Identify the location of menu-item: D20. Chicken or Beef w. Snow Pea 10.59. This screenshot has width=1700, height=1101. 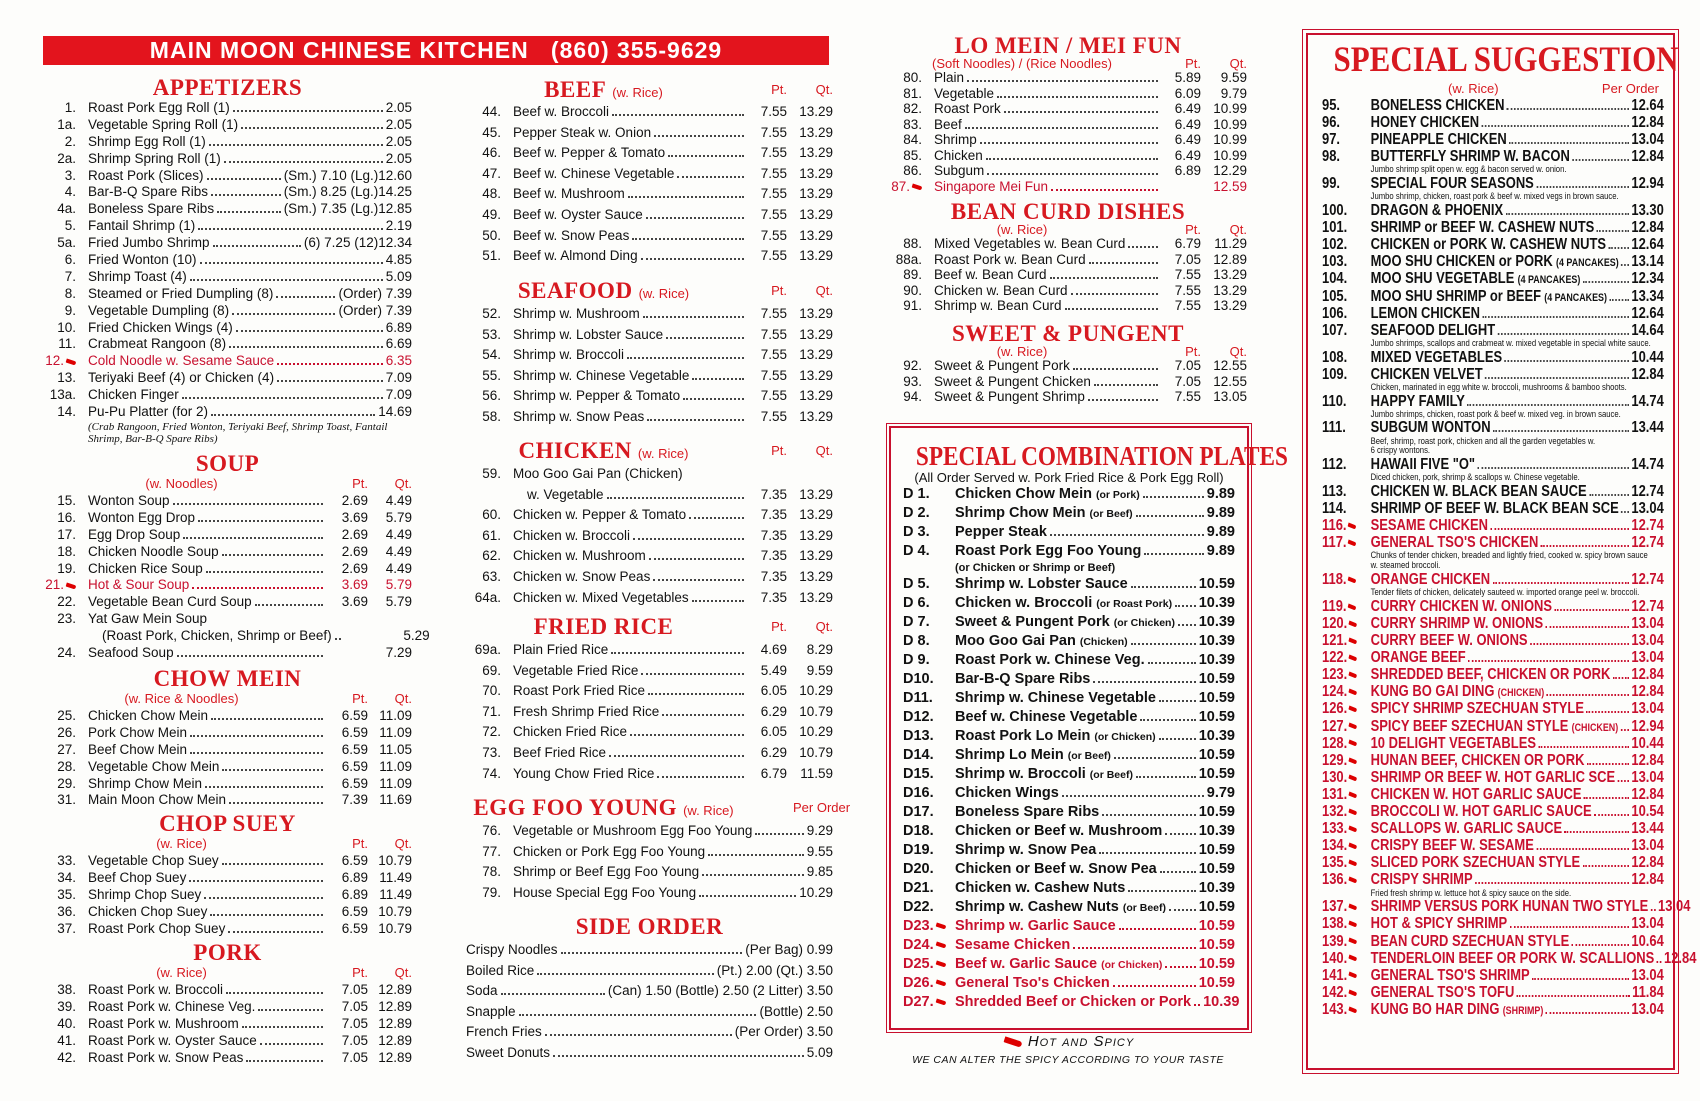
(1069, 869).